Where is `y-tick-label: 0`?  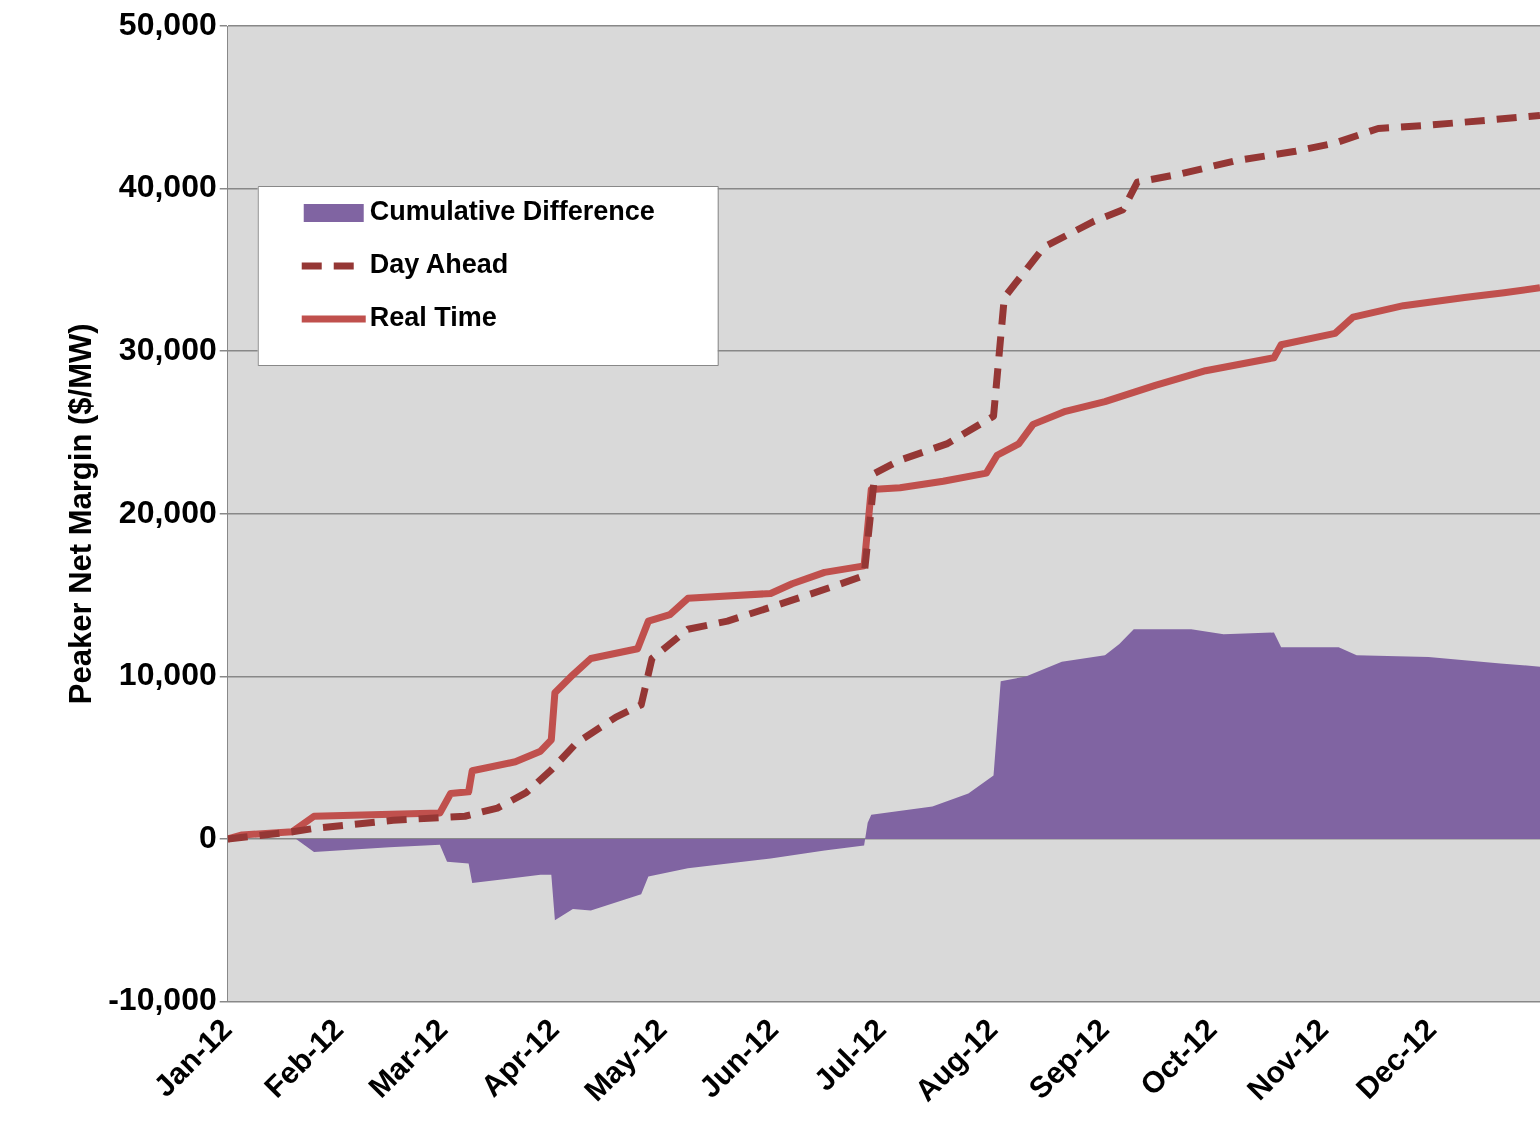 y-tick-label: 0 is located at coordinates (207, 836).